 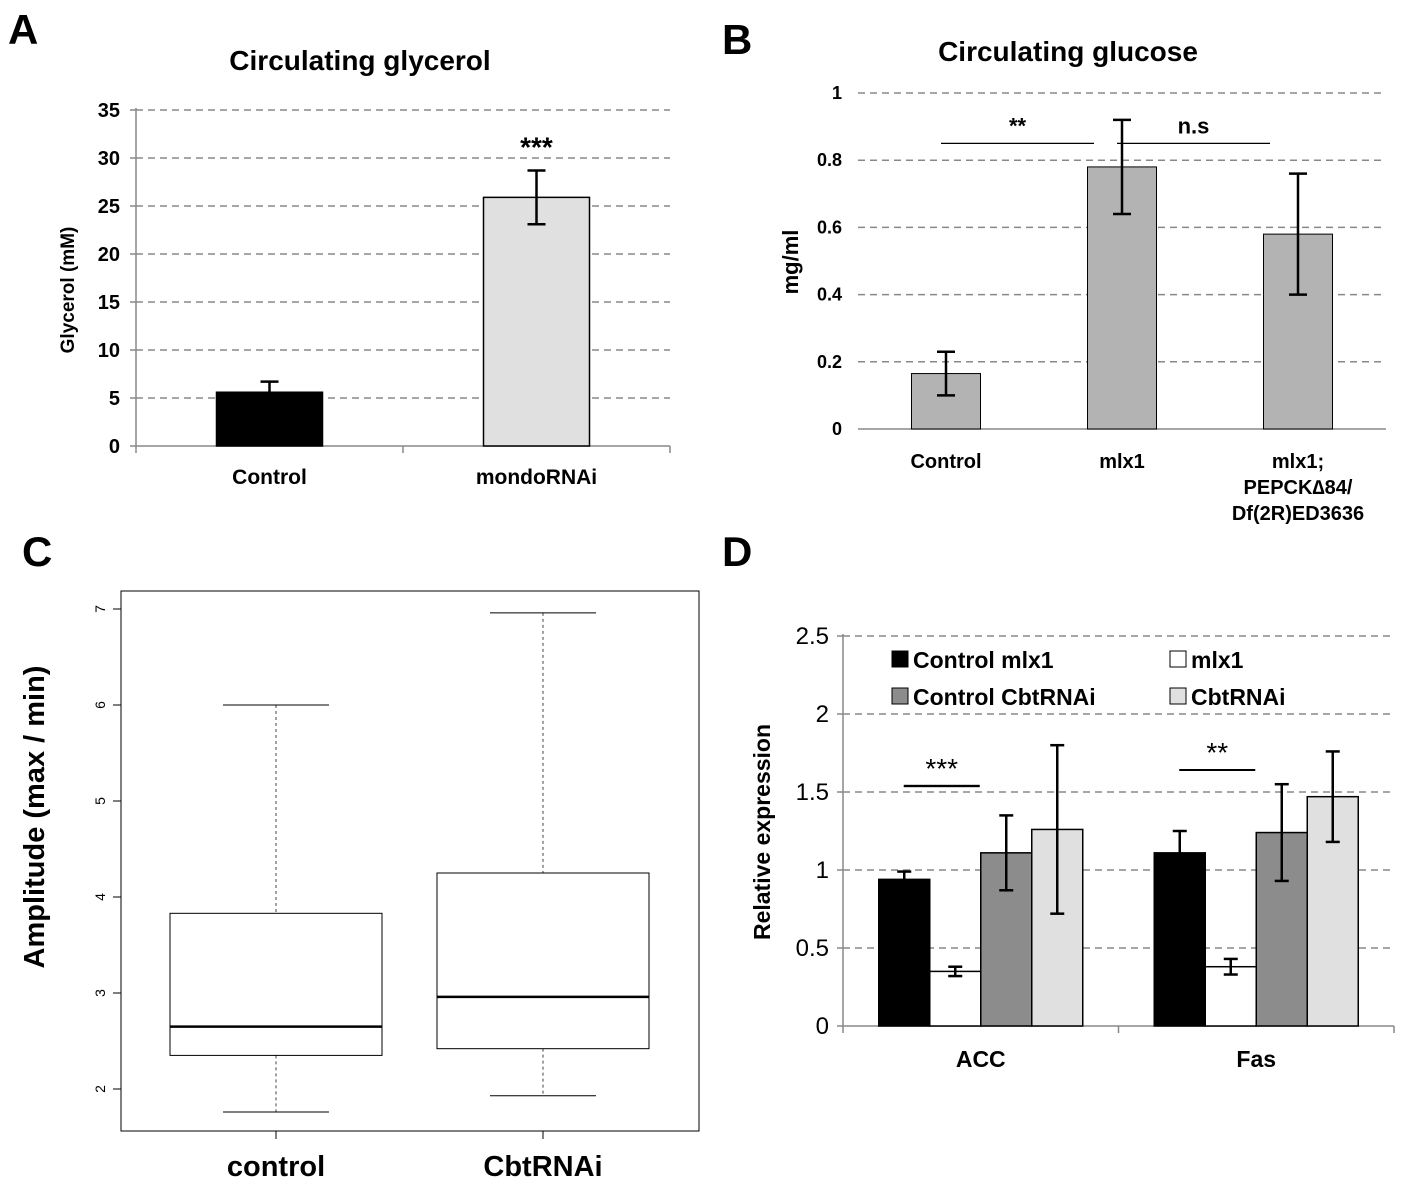 I want to click on plot-area-a: 0 5 10 15 20 25 30 35 Control mondoRNAi ***, so click(x=384, y=294).